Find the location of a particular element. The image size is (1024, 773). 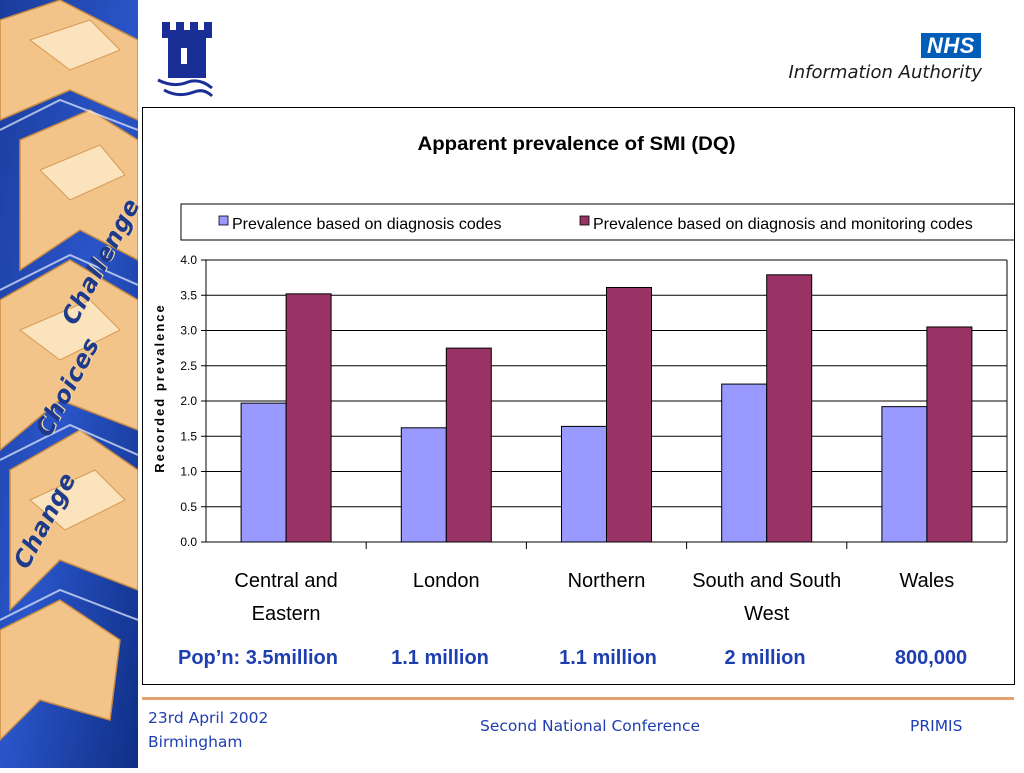

population-label-4: 2 million is located at coordinates (764, 658).